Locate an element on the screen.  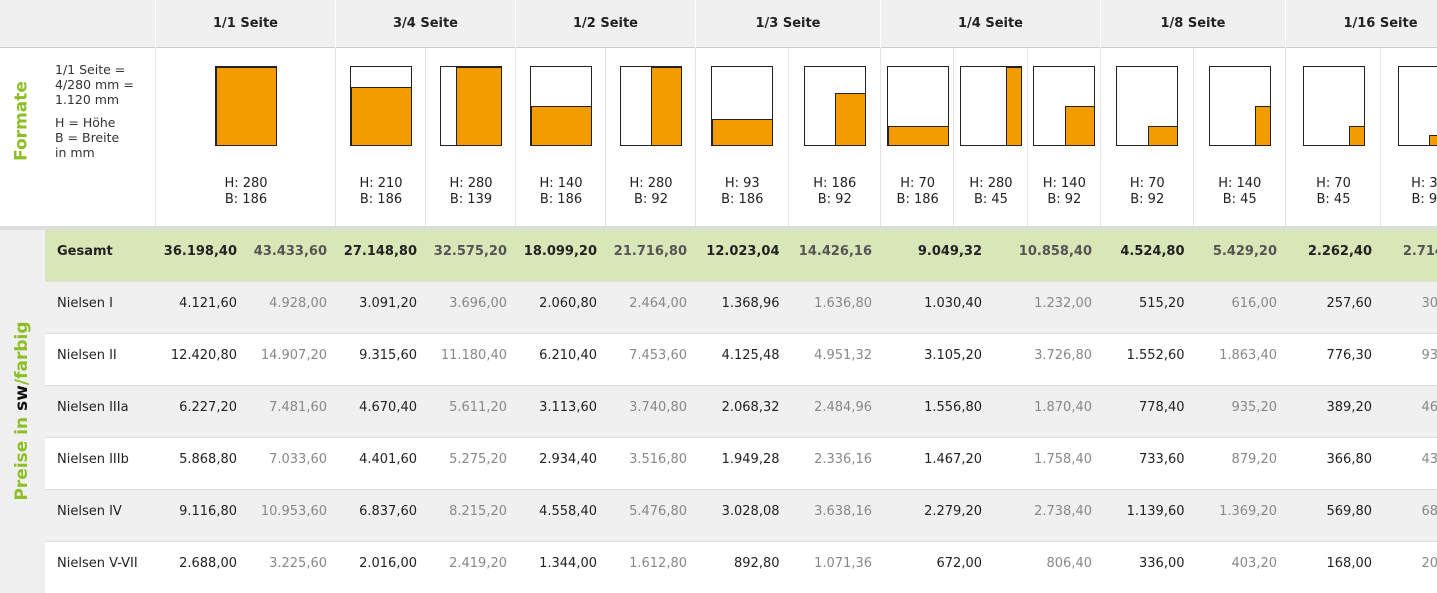
format-cell: H: 140 B: 45 is located at coordinates (1239, 137).